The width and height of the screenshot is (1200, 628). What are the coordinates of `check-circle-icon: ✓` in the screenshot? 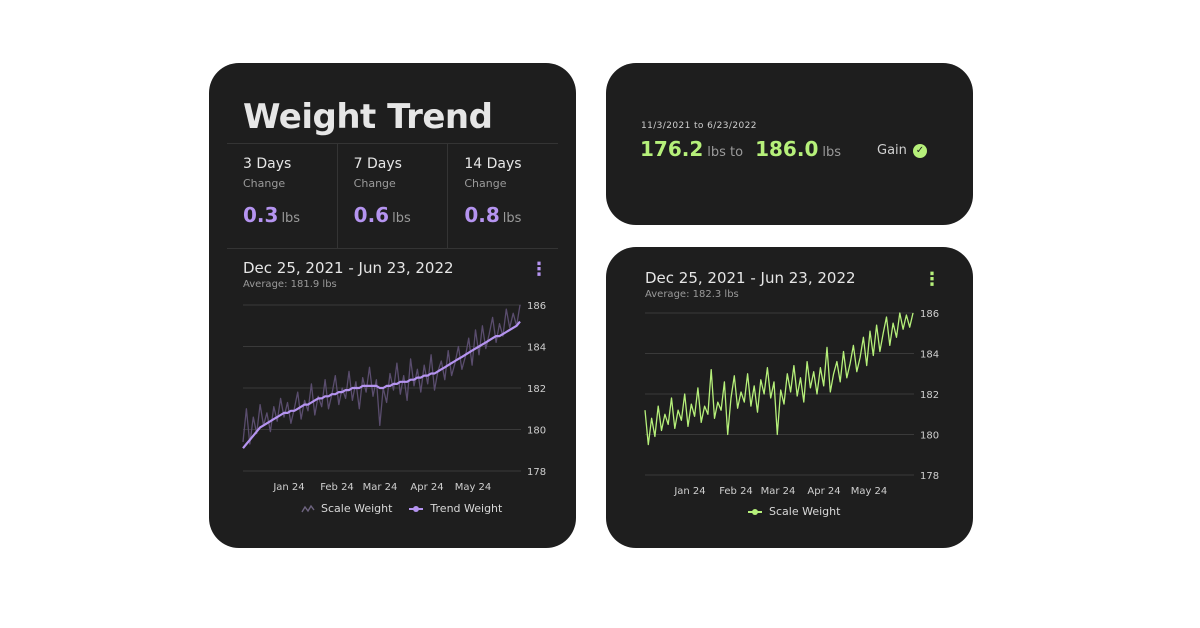 It's located at (919, 150).